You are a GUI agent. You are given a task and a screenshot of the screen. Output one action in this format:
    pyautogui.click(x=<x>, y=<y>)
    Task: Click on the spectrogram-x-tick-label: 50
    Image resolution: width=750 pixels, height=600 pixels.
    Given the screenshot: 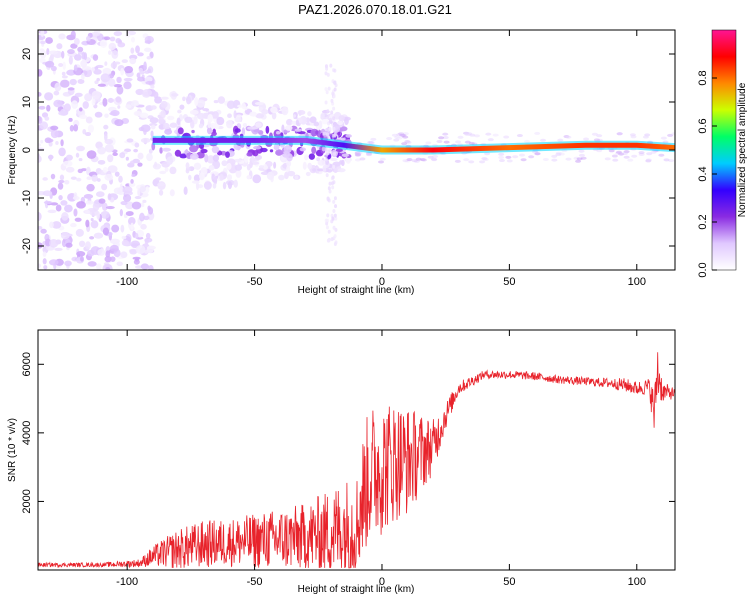 What is the action you would take?
    pyautogui.click(x=509, y=282)
    